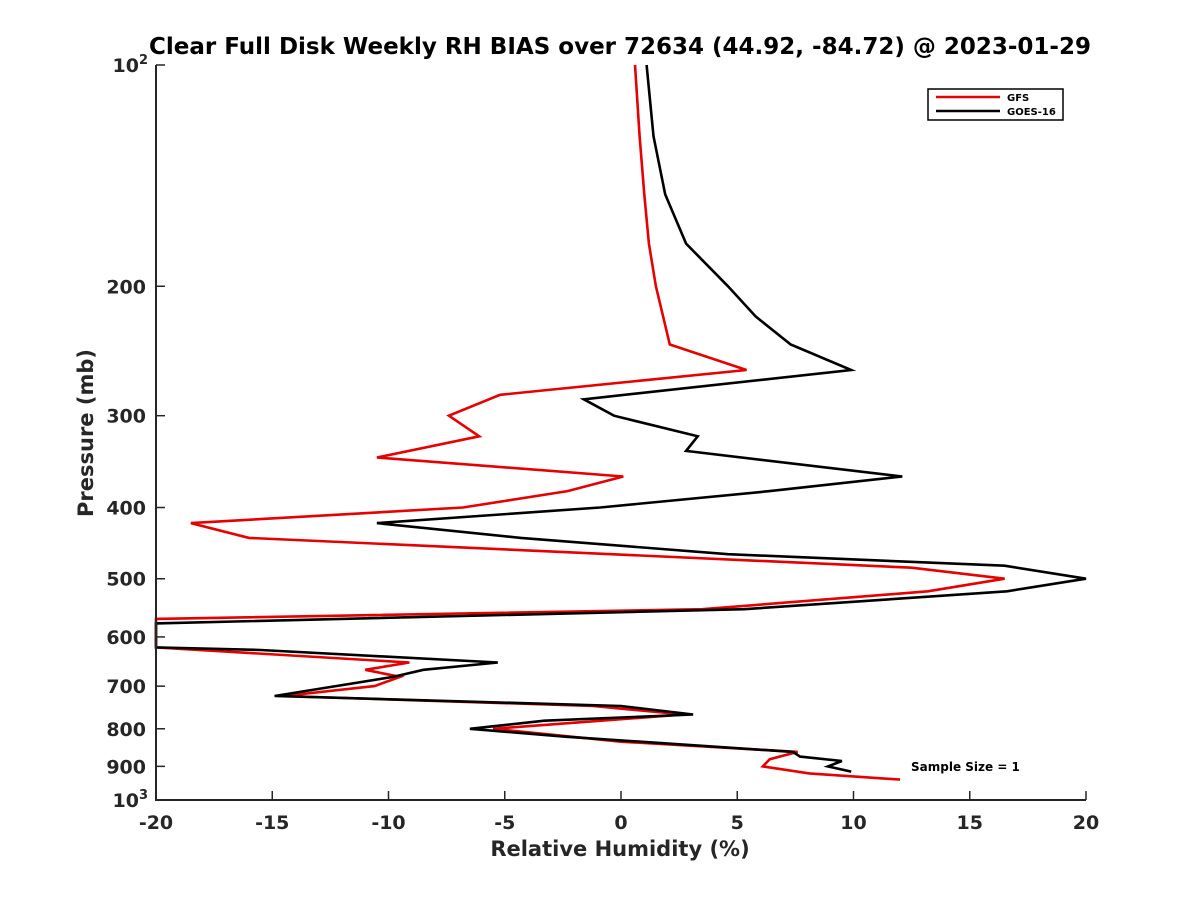 This screenshot has width=1200, height=900. What do you see at coordinates (126, 687) in the screenshot?
I see `y-tick-label: 700` at bounding box center [126, 687].